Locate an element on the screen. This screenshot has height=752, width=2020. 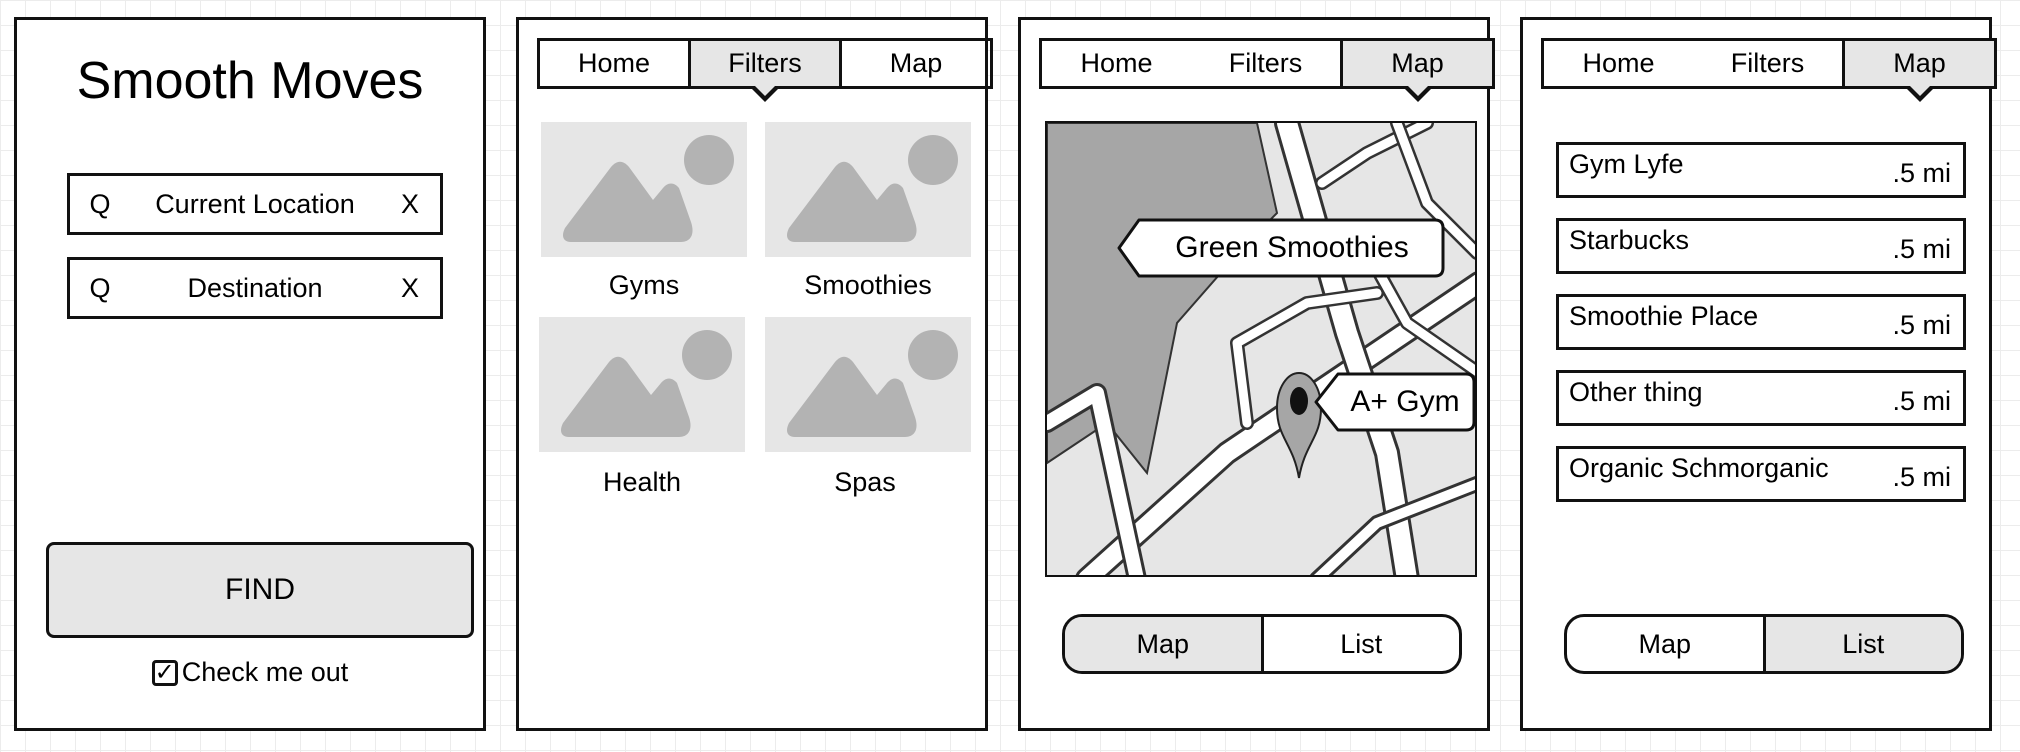
destination-field: Q Destination X is located at coordinates (255, 288).